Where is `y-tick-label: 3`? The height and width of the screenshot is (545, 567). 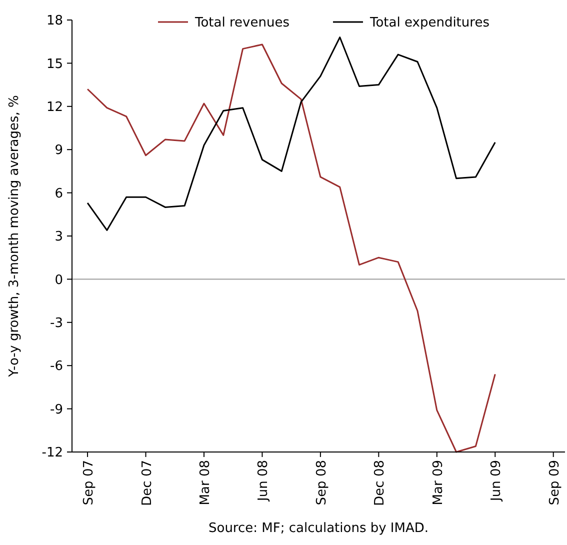
y-tick-label: 3 is located at coordinates (58, 237).